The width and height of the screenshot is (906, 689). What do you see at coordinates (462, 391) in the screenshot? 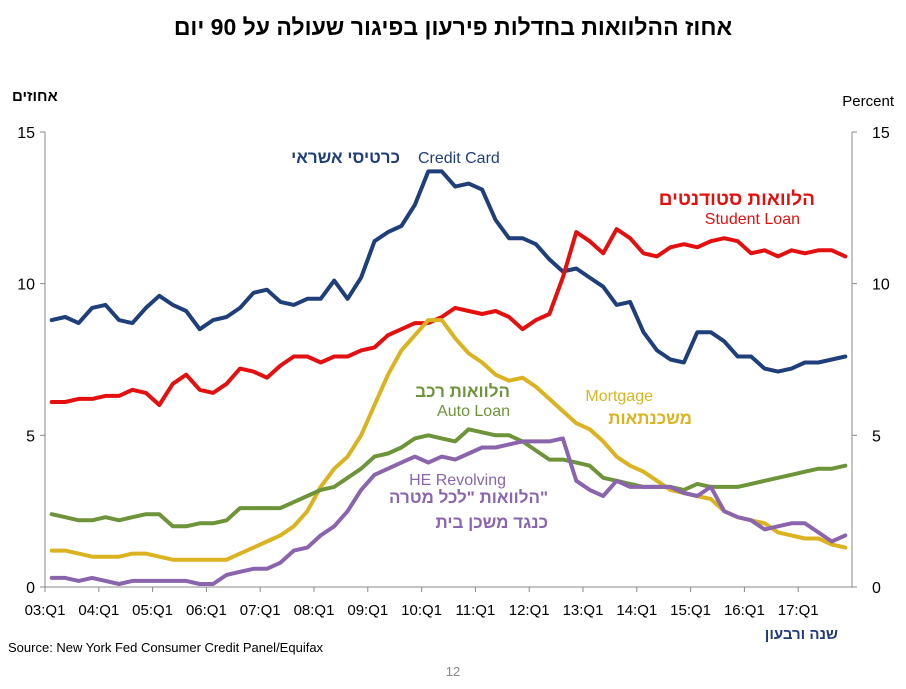
I see `series-label-auto-loan: הלוואות רכב` at bounding box center [462, 391].